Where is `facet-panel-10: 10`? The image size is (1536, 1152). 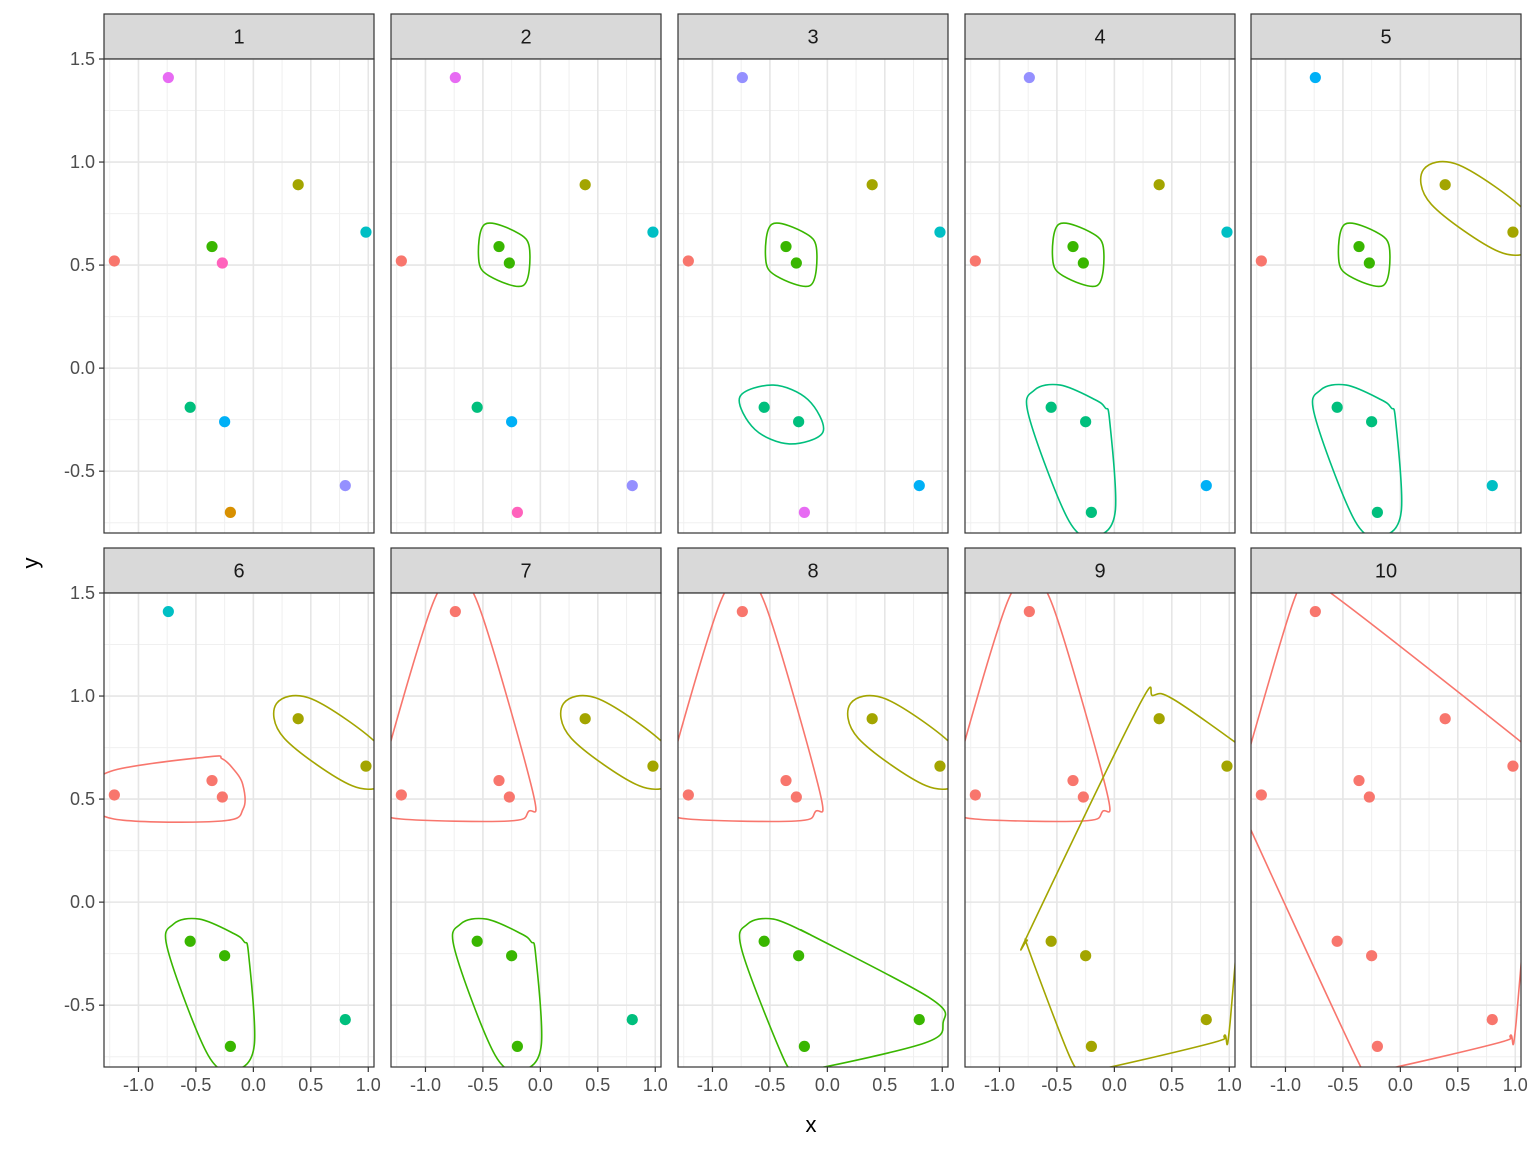
facet-panel-10: 10 is located at coordinates (1386, 807).